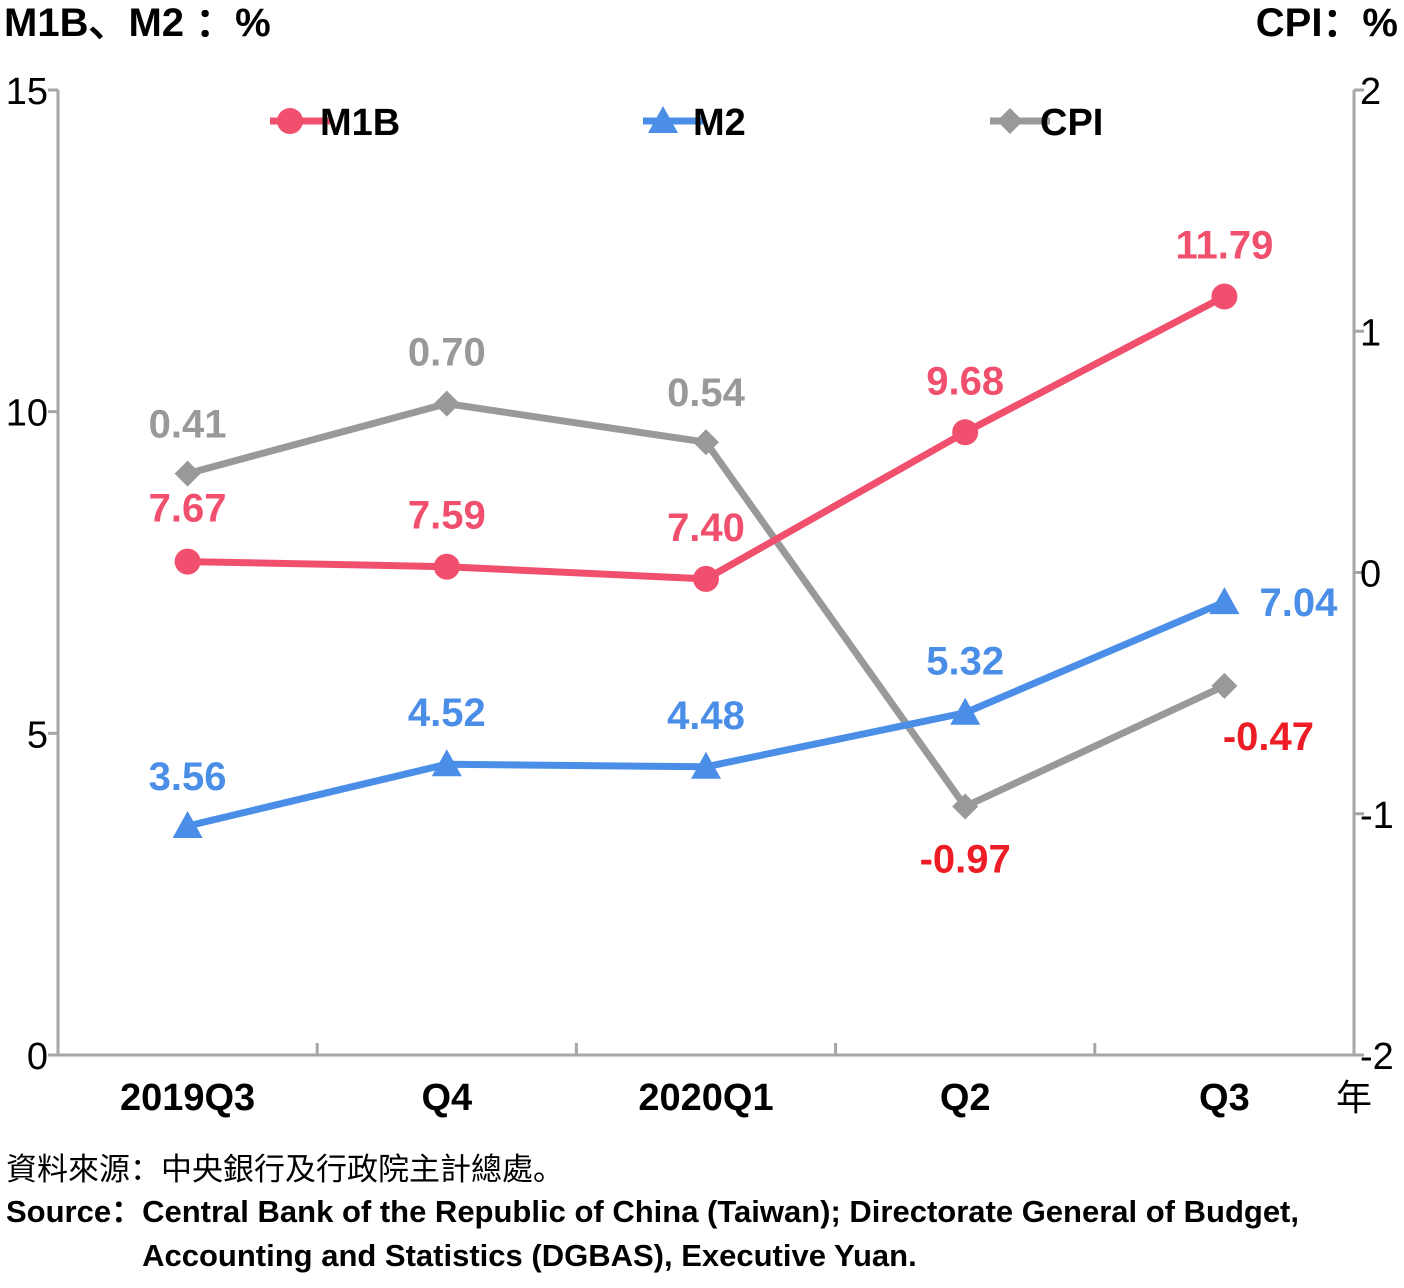 The image size is (1404, 1288). Describe the element at coordinates (188, 777) in the screenshot. I see `data-label-m2: 3.56` at that location.